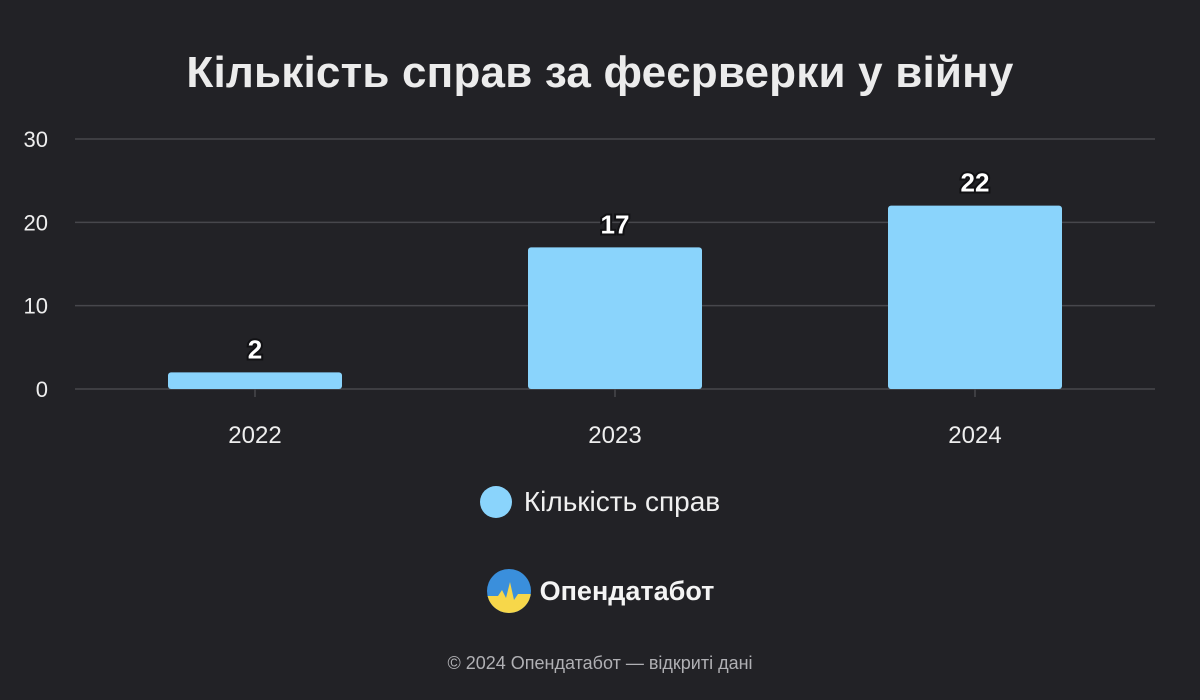 This screenshot has width=1200, height=700. Describe the element at coordinates (615, 419) in the screenshot. I see `x-axis-ticks: 2022 2023 2024` at that location.